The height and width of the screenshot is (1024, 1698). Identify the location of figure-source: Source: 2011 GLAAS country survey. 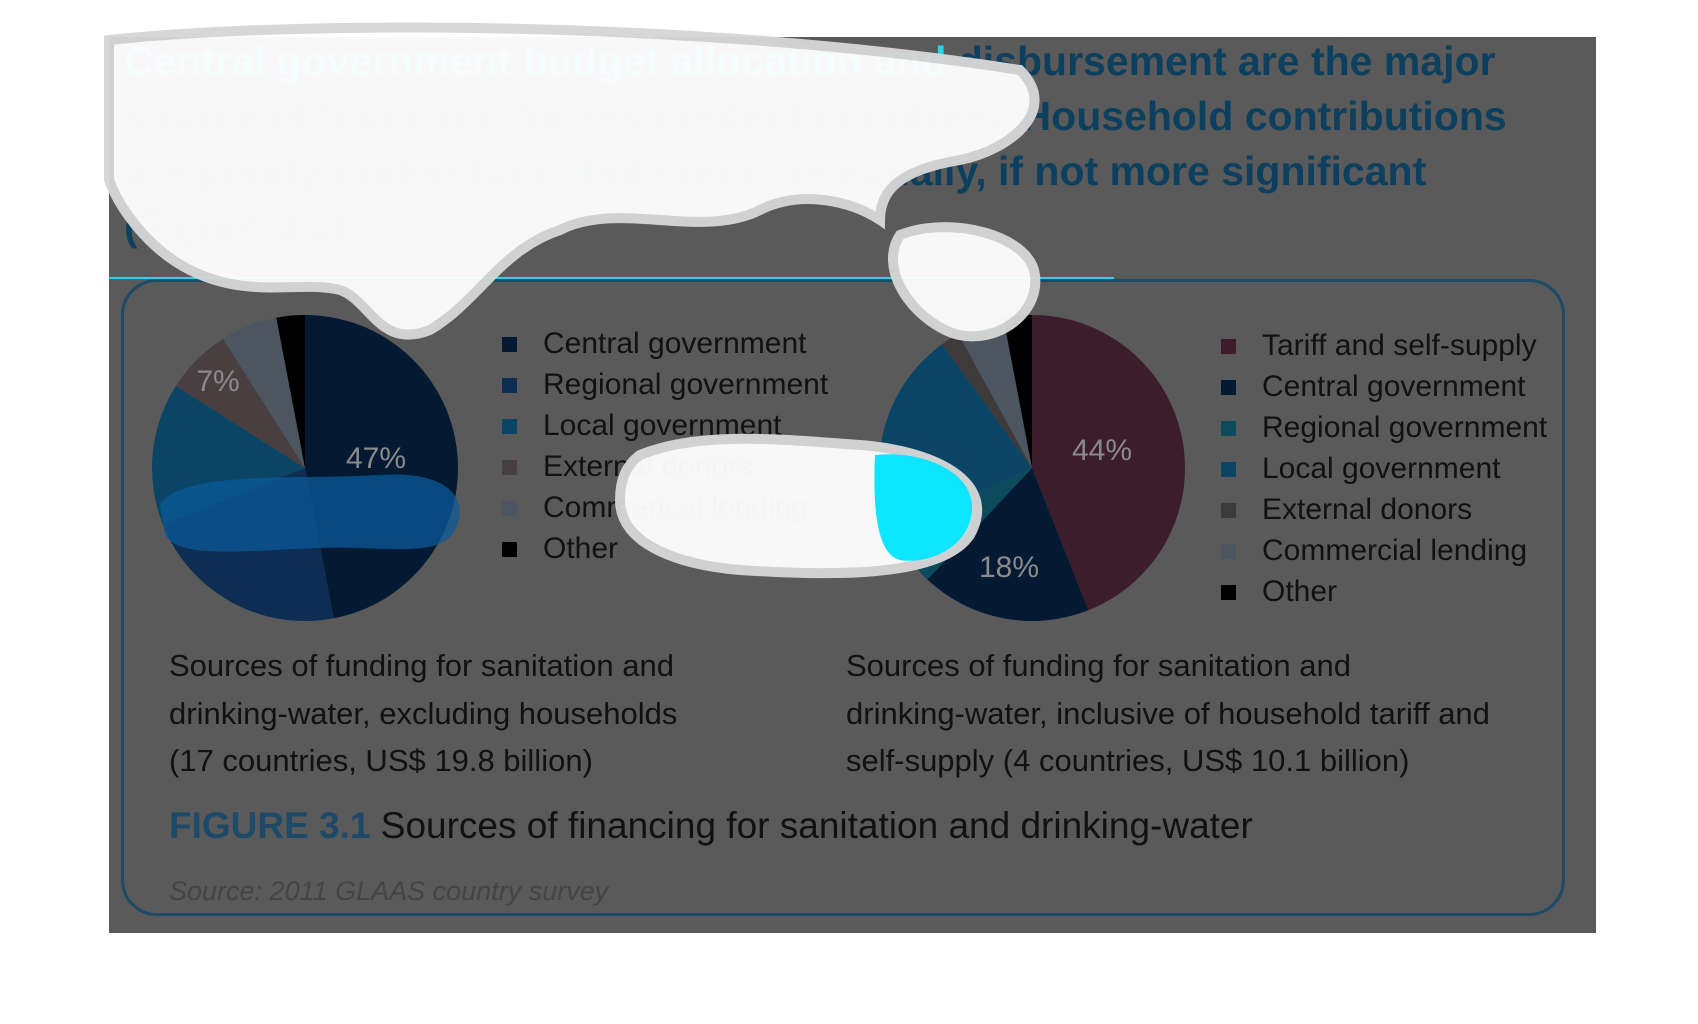
(389, 891).